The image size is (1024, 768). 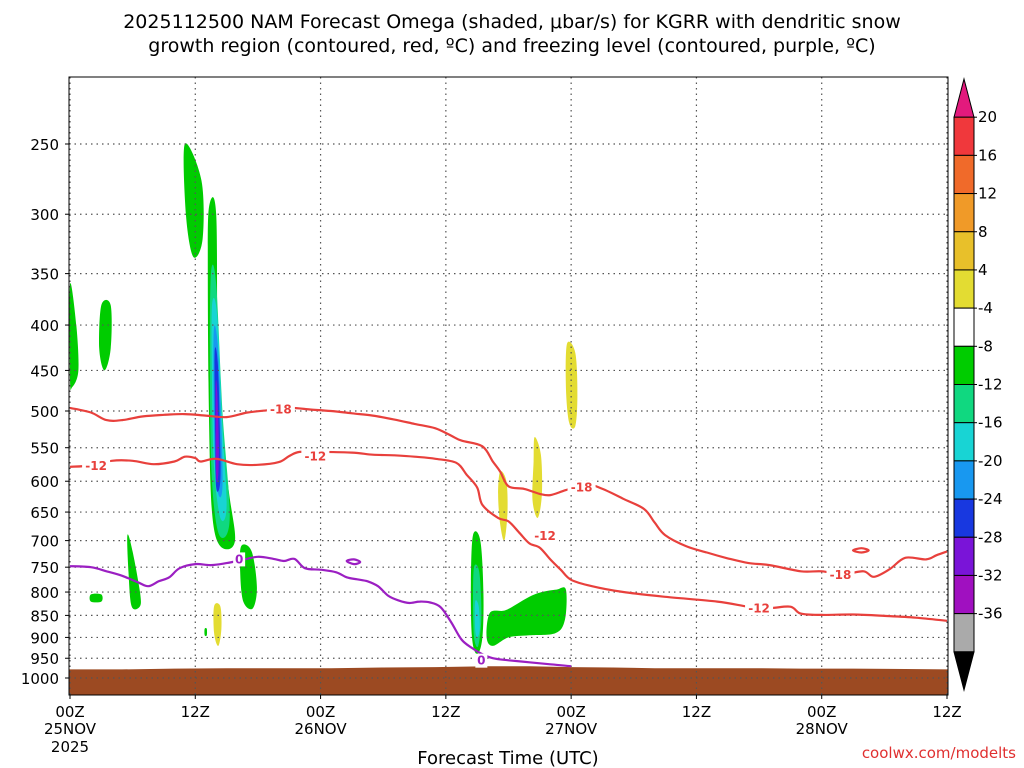 What do you see at coordinates (939, 753) in the screenshot?
I see `credit-link: coolwx.com/modelts` at bounding box center [939, 753].